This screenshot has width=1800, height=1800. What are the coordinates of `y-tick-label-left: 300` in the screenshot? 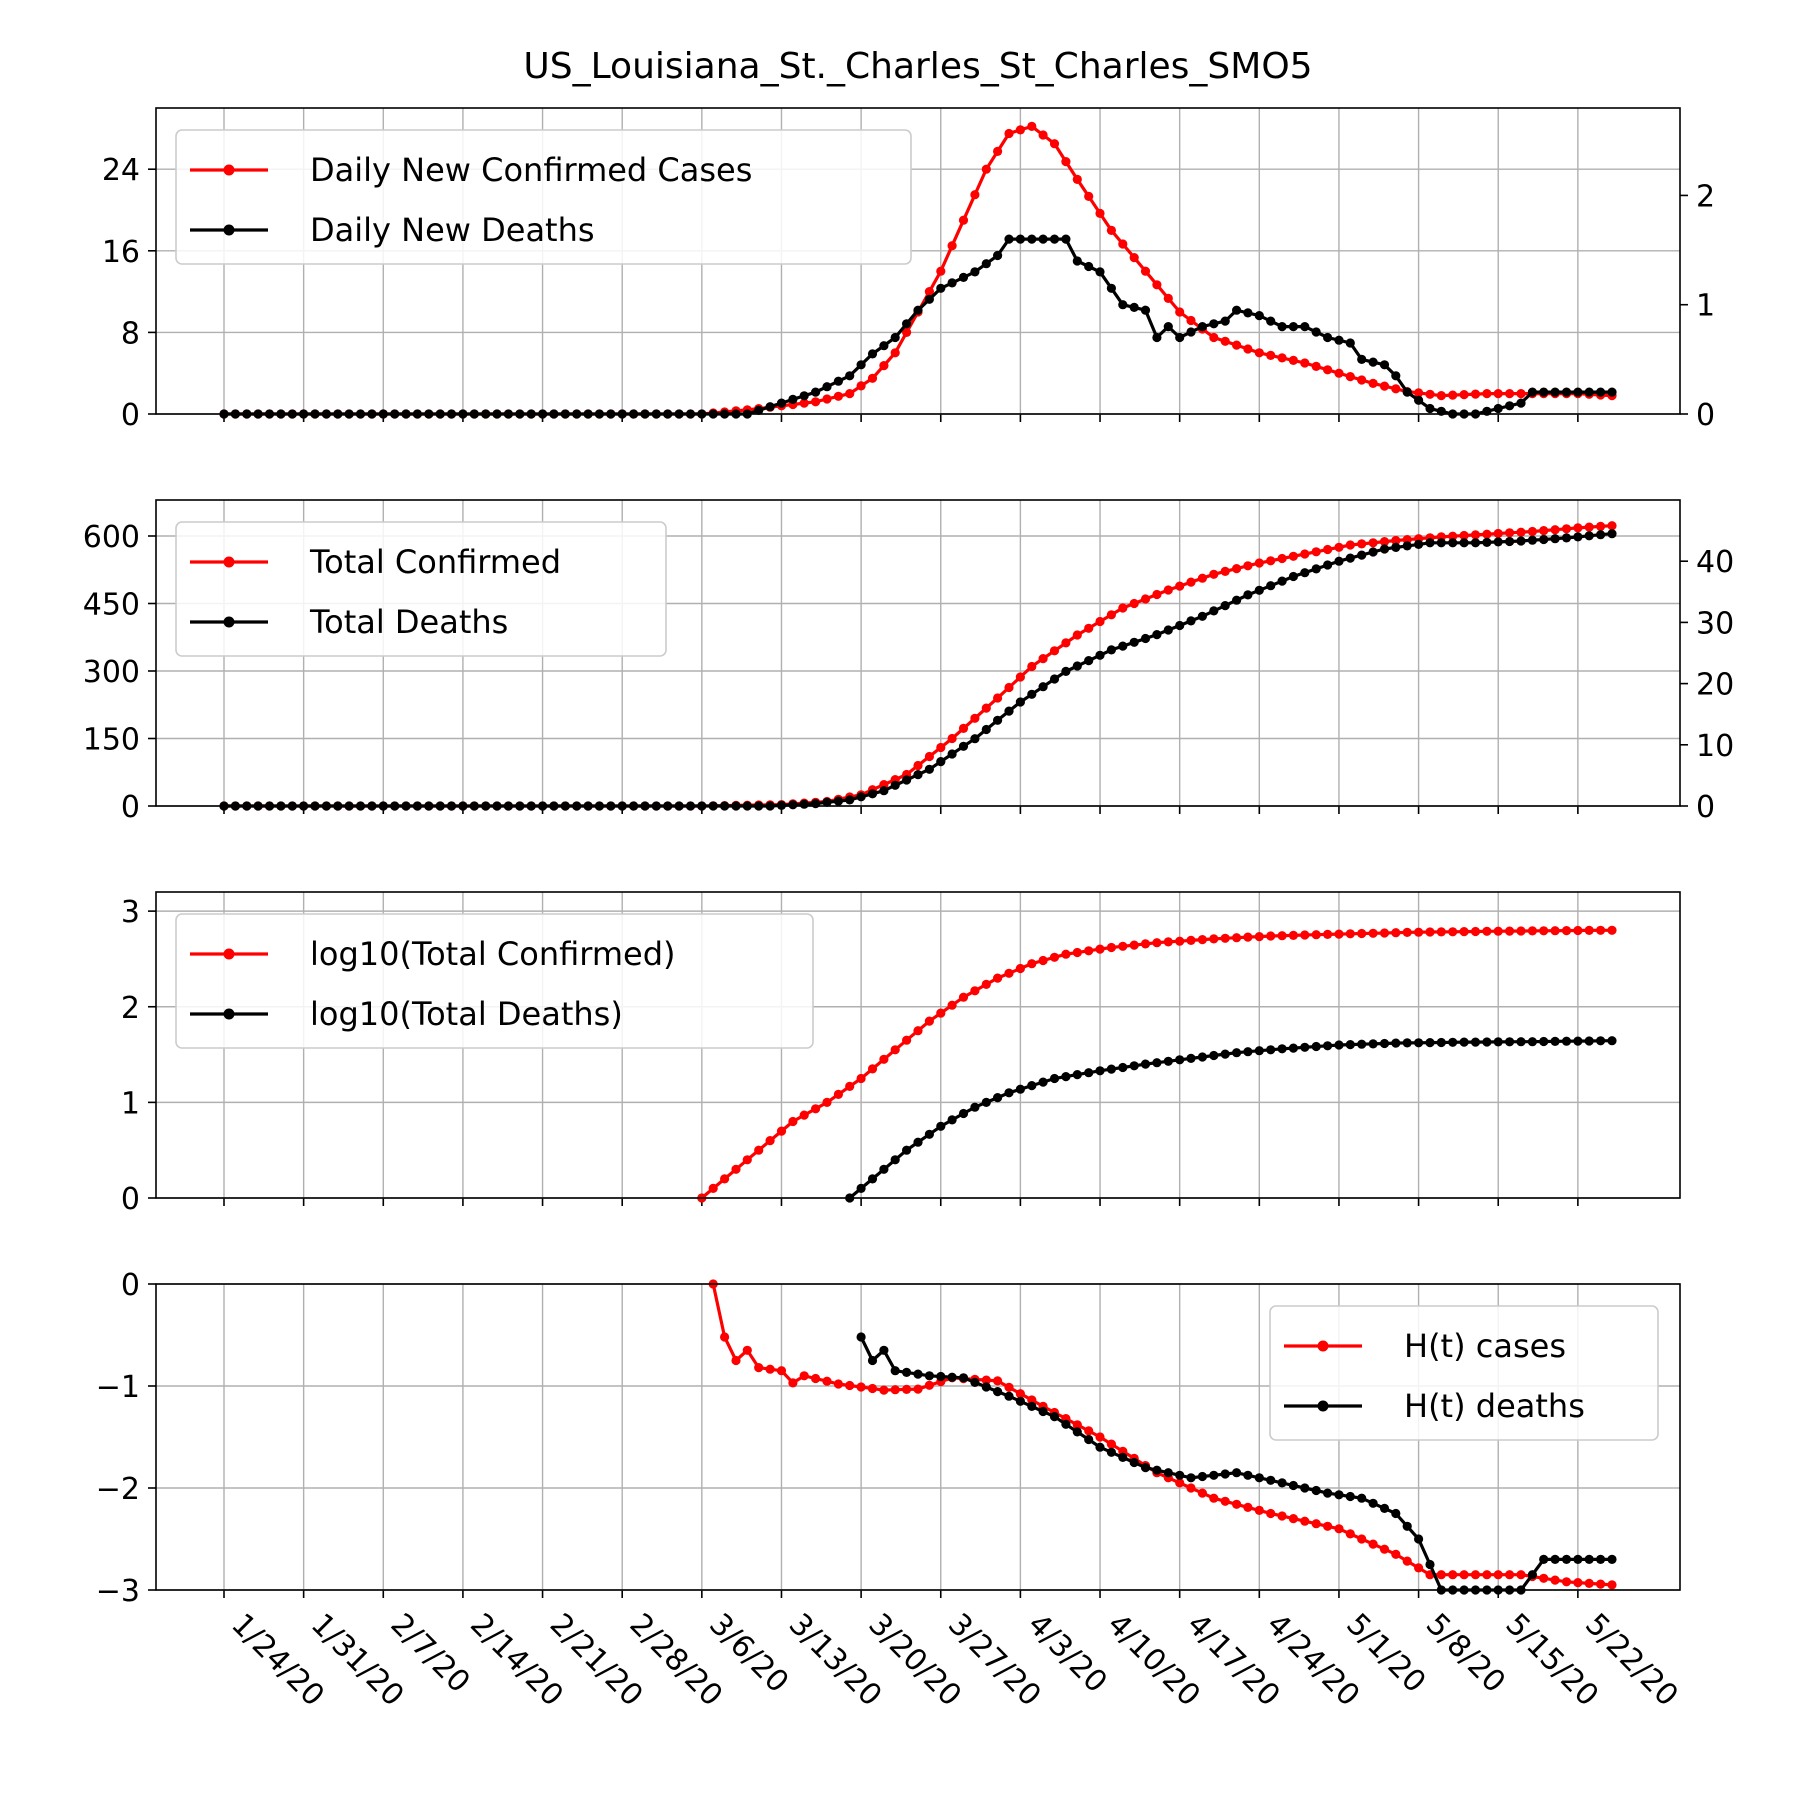 It's located at (111, 672).